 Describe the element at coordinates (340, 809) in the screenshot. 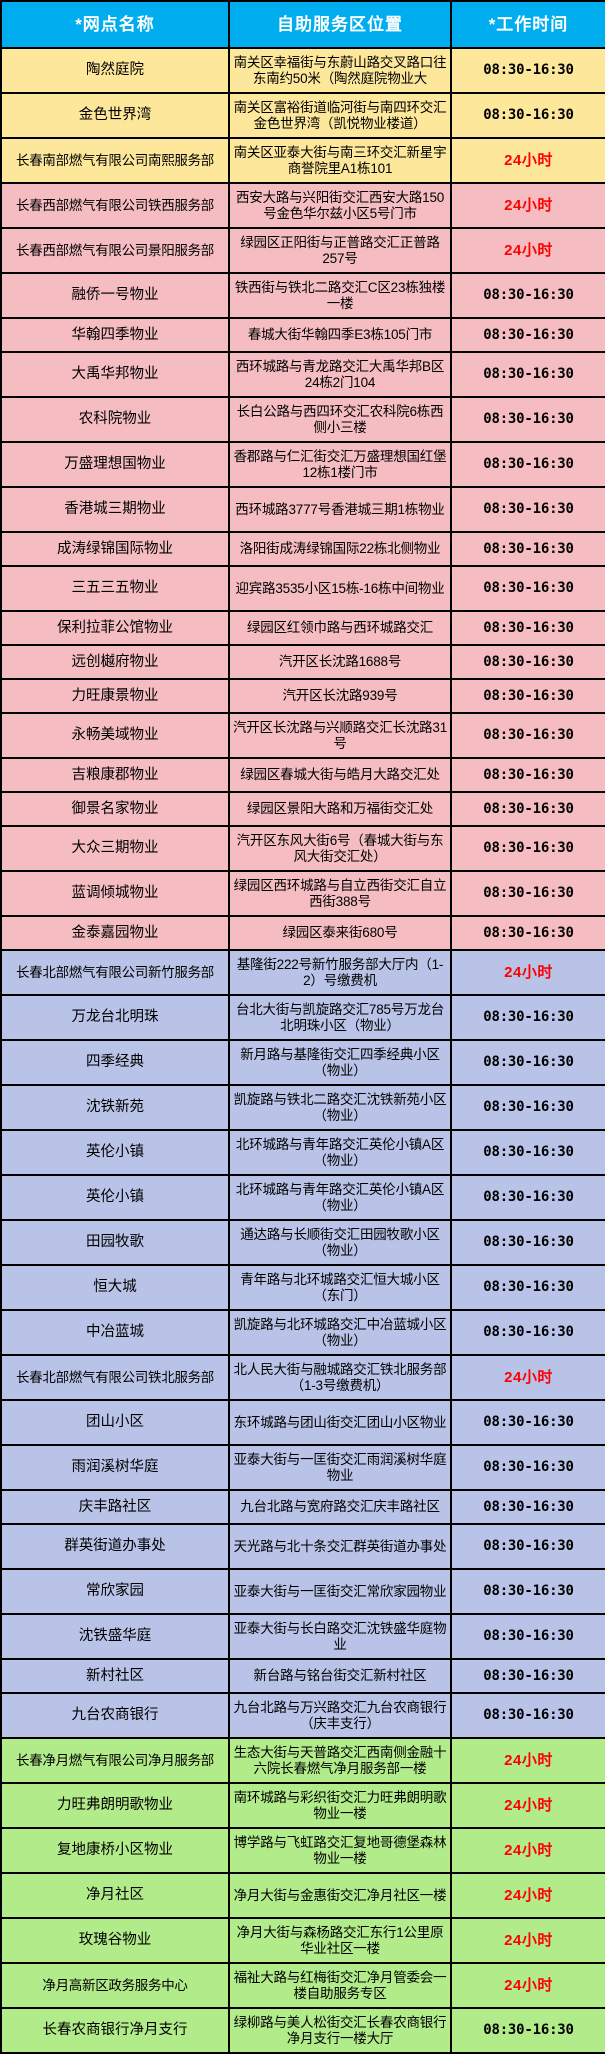

I see `cell-address: 绿园区景阳大路和万福街交汇处` at that location.